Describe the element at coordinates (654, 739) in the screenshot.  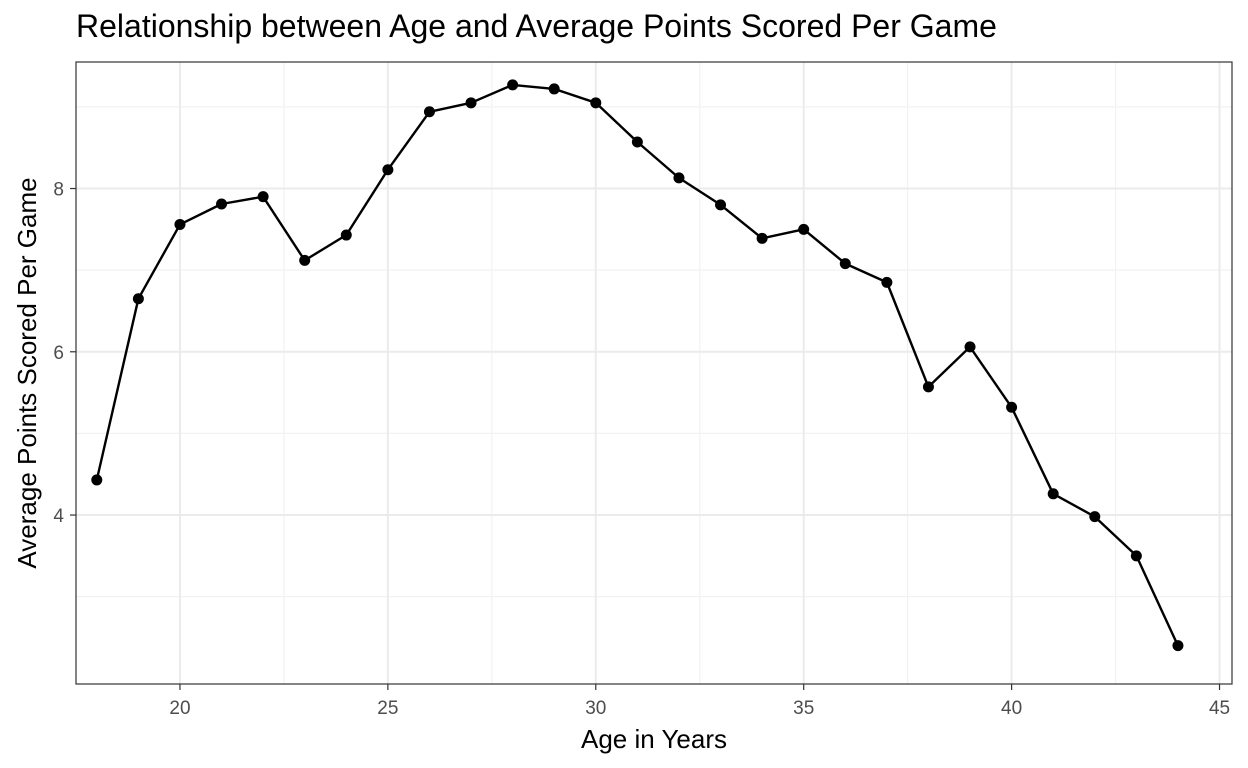
I see `x-axis-title: Age in Years` at that location.